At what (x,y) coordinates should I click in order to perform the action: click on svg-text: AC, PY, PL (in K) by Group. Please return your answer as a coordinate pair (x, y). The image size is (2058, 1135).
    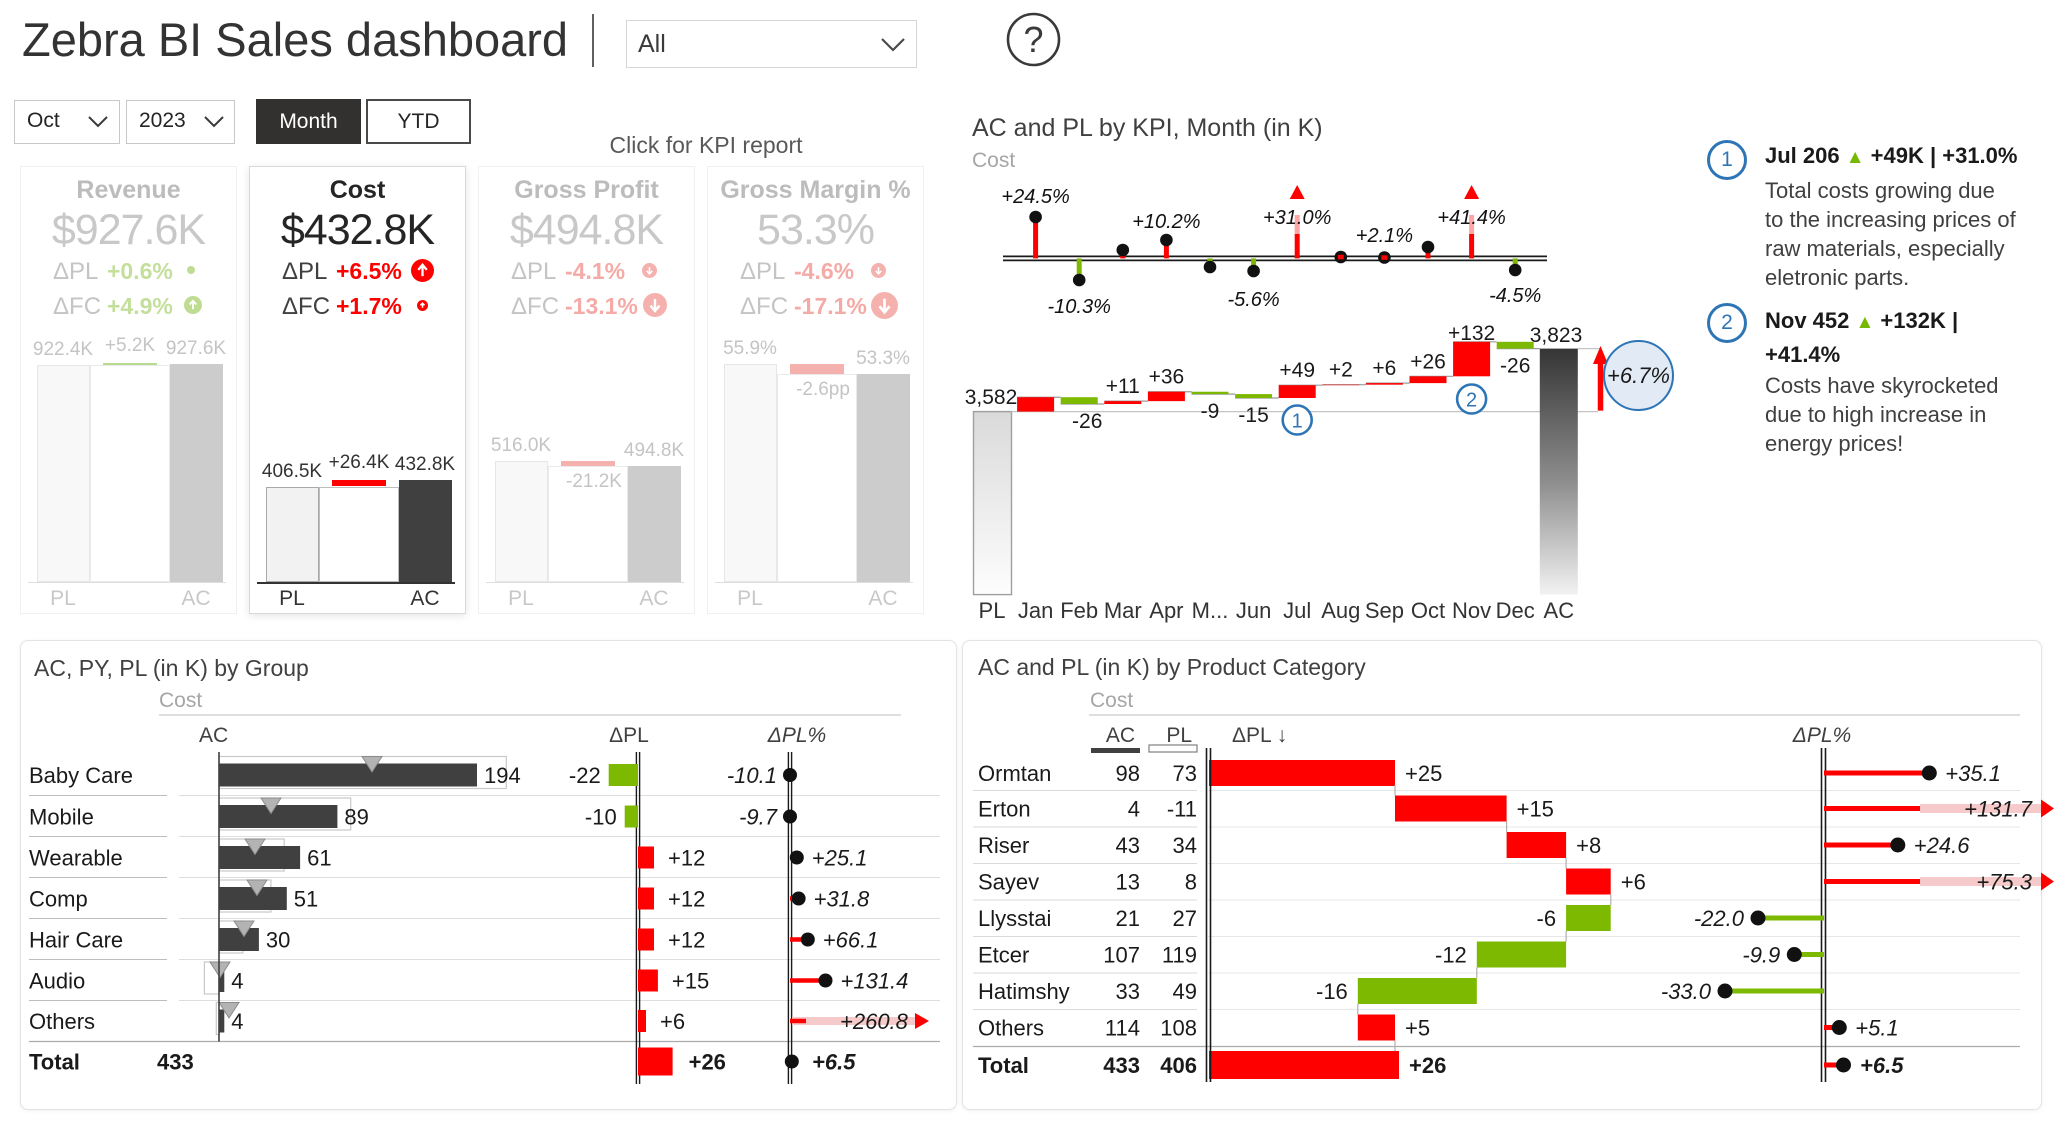
    Looking at the image, I should click on (171, 668).